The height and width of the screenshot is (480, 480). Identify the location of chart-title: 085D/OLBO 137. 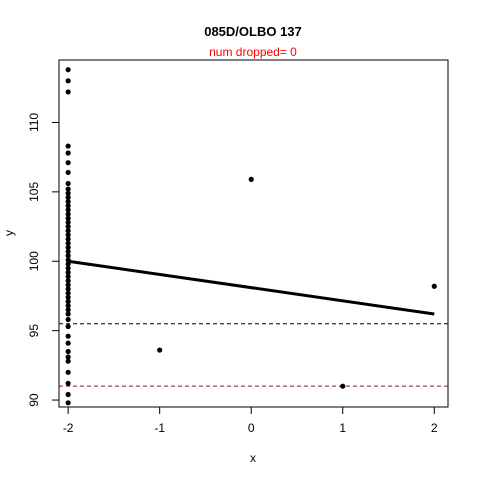
(253, 31).